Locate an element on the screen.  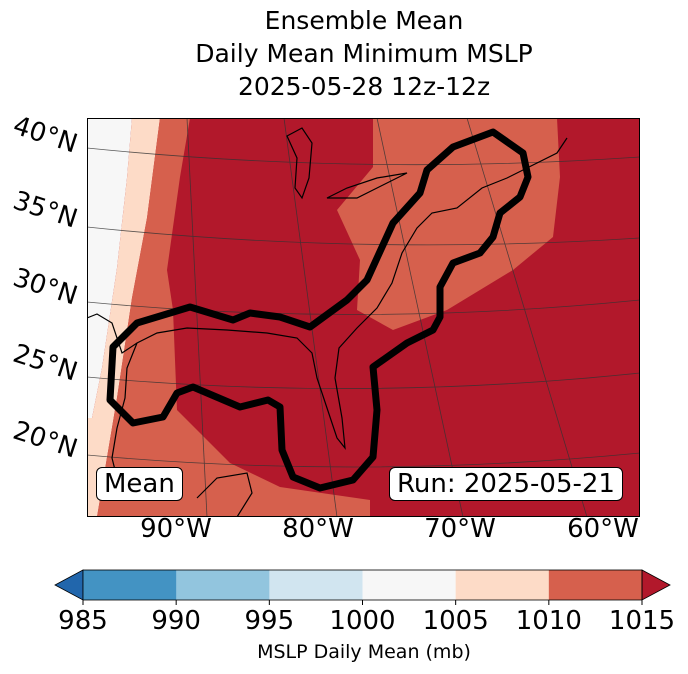
run-label-box: Run: 2025-05-21 is located at coordinates (506, 484).